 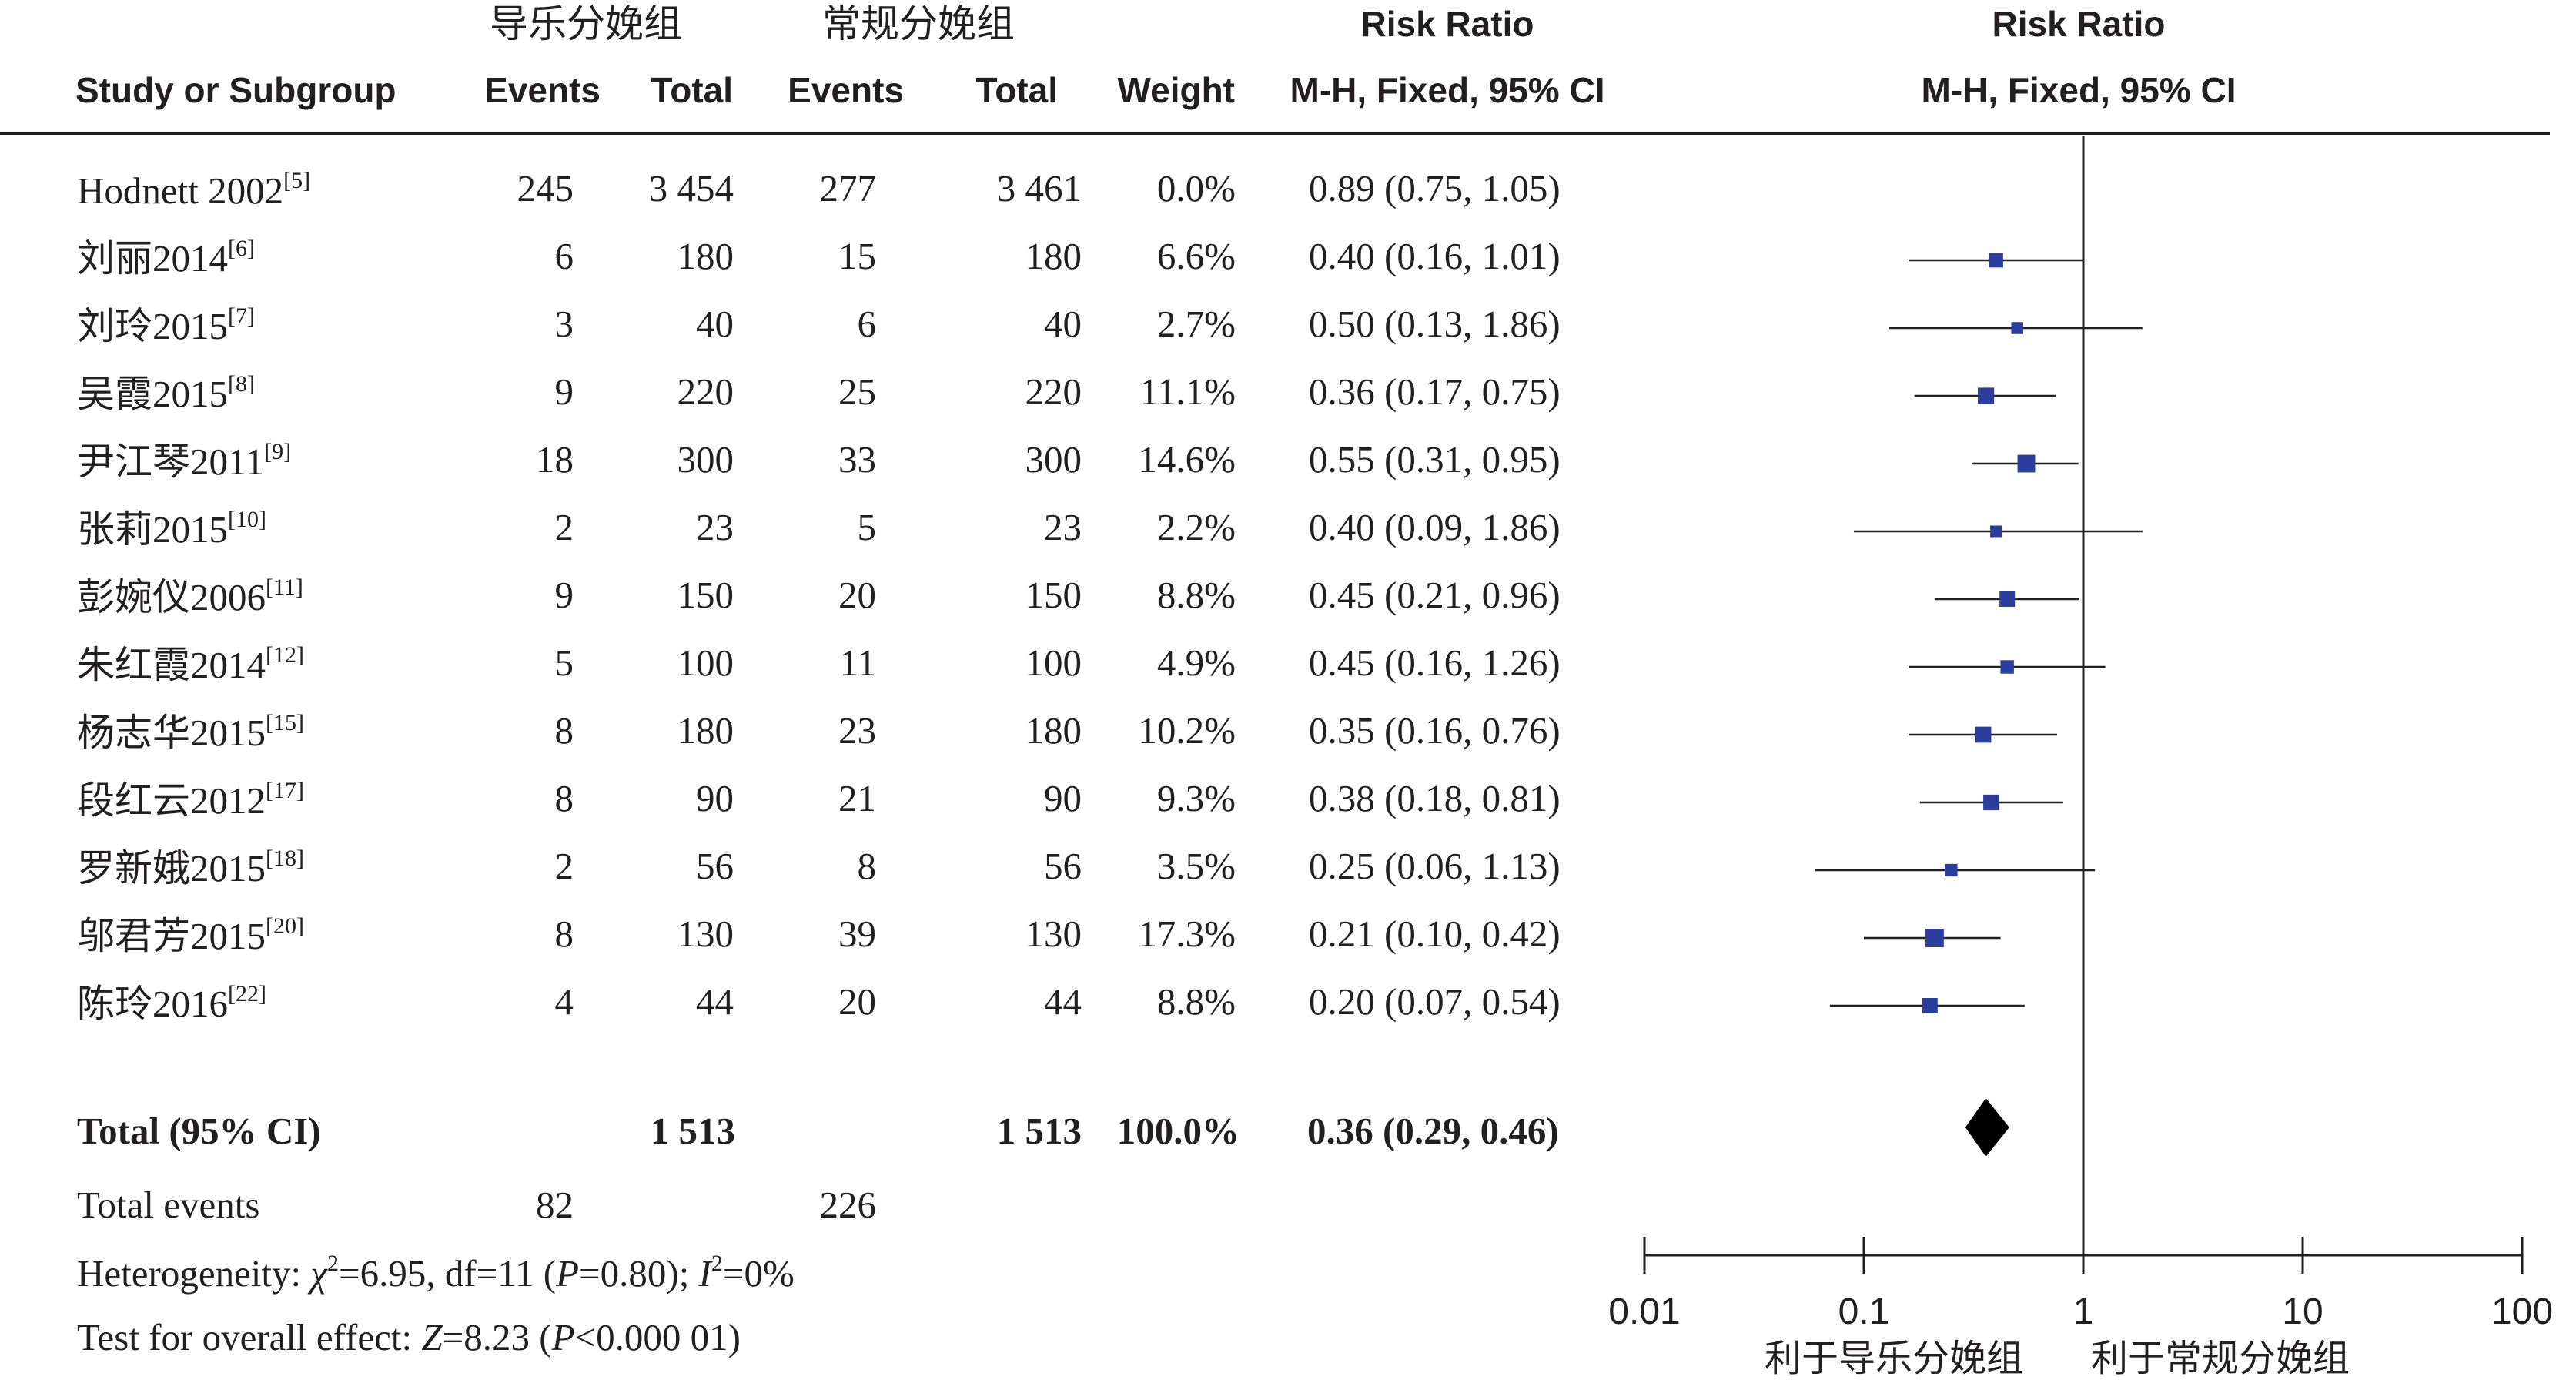 What do you see at coordinates (241, 384) in the screenshot?
I see `study-reference: [8]` at bounding box center [241, 384].